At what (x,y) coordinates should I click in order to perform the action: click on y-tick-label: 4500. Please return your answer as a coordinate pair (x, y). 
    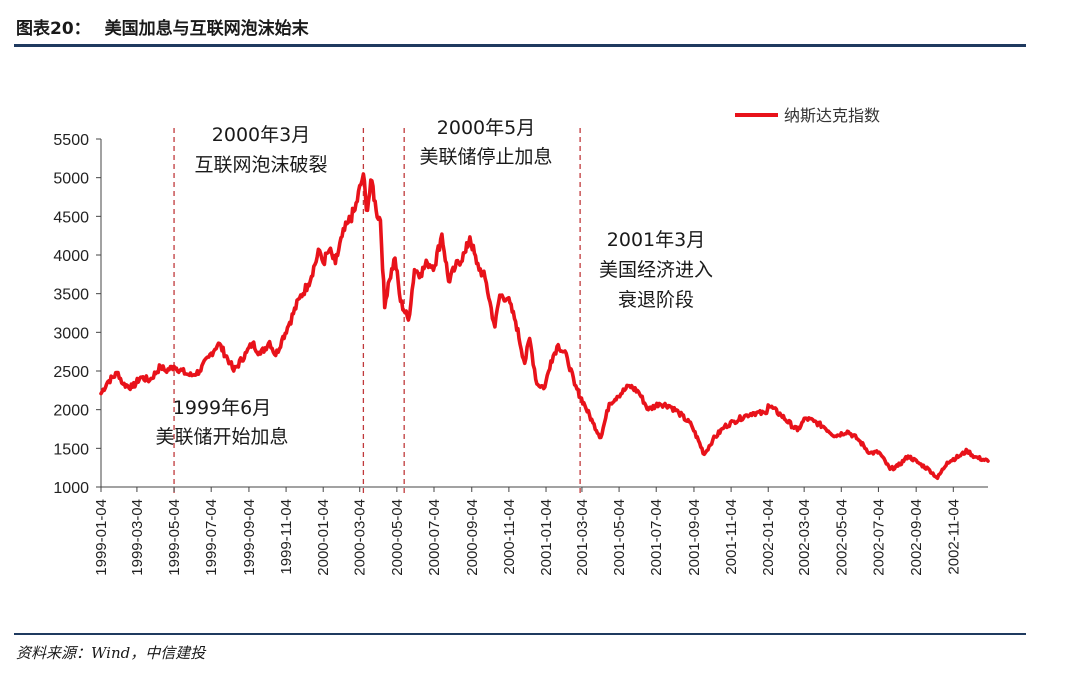
    Looking at the image, I should click on (71, 217).